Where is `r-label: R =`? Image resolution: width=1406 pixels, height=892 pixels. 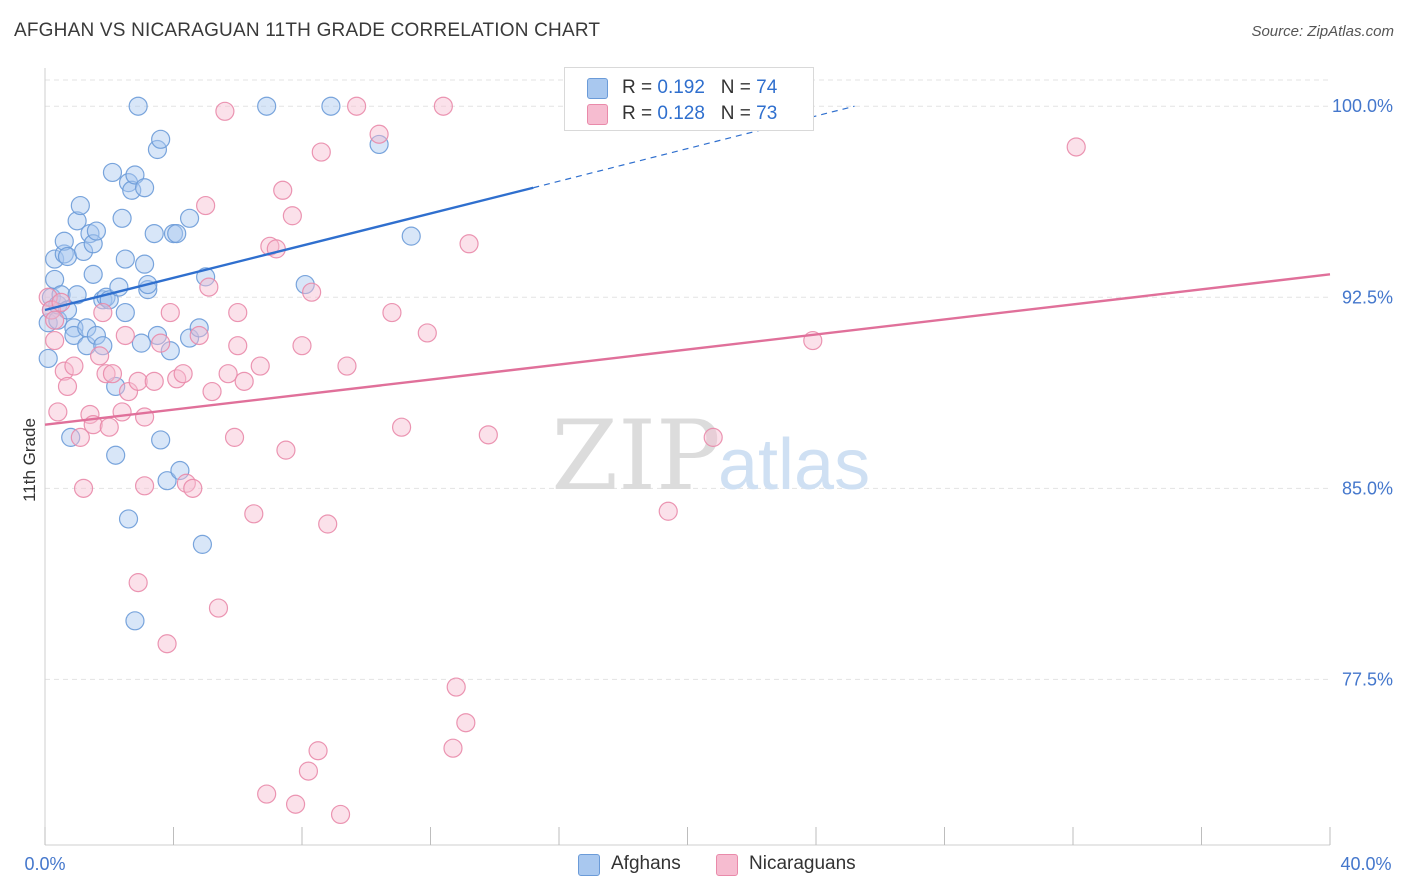
r-label: R = is located at coordinates (640, 113).